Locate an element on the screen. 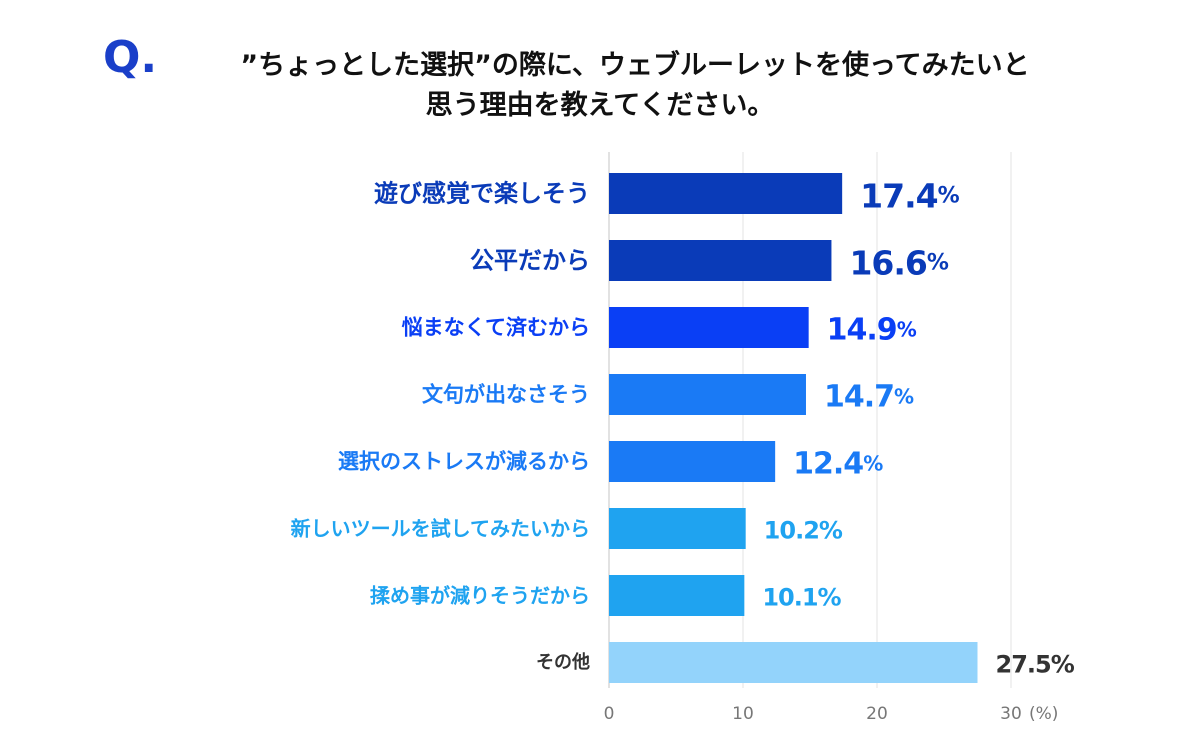  question-text-line-1: ”ちょっとした選択”の際に、ウェブルーレットを使ってみたいと is located at coordinates (635, 65).